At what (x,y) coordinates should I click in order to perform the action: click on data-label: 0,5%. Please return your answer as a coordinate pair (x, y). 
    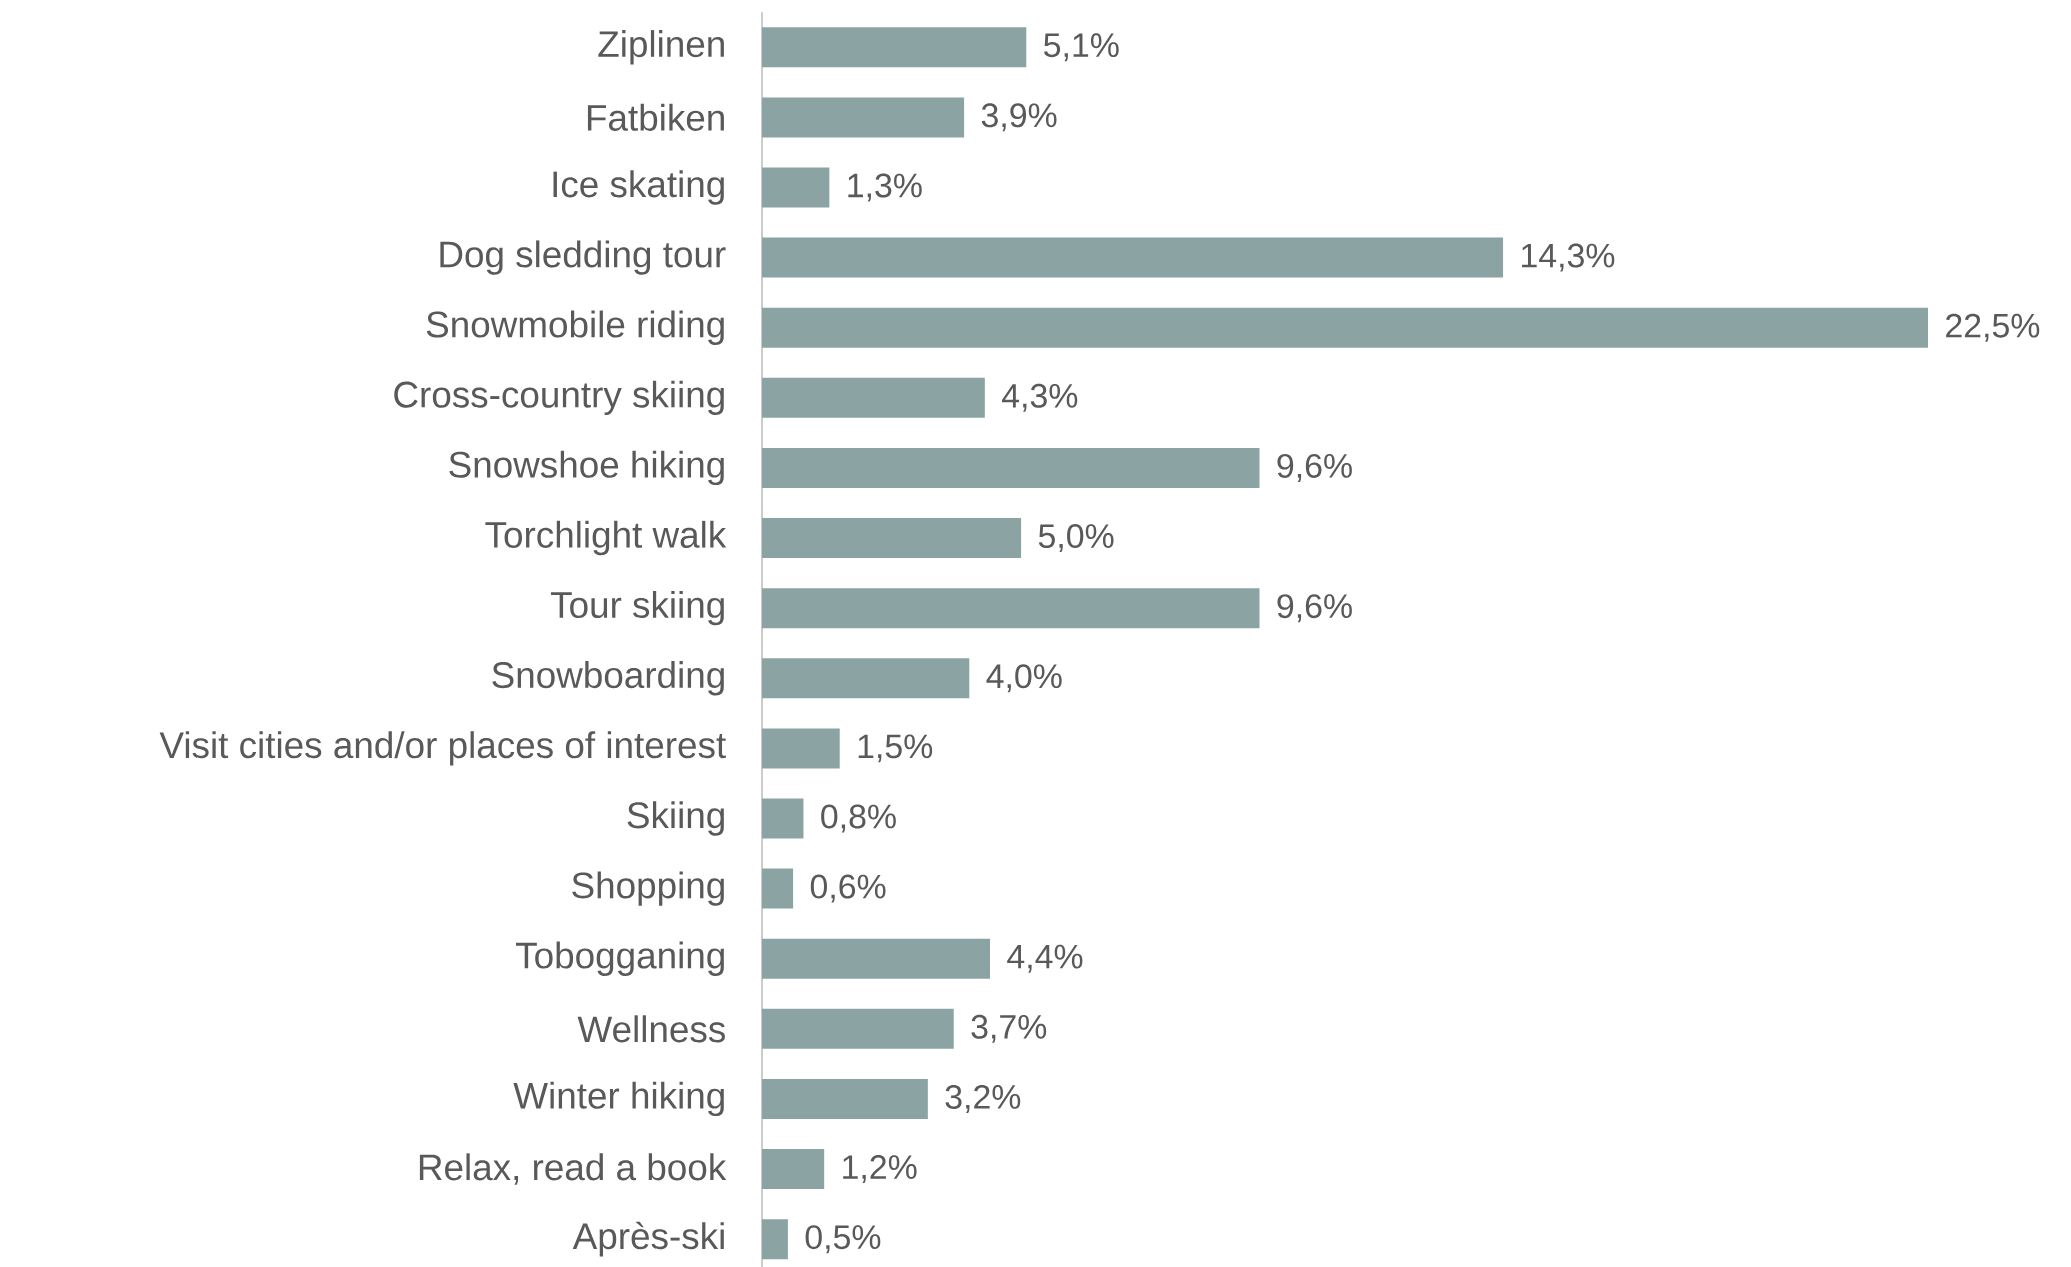
    Looking at the image, I should click on (843, 1239).